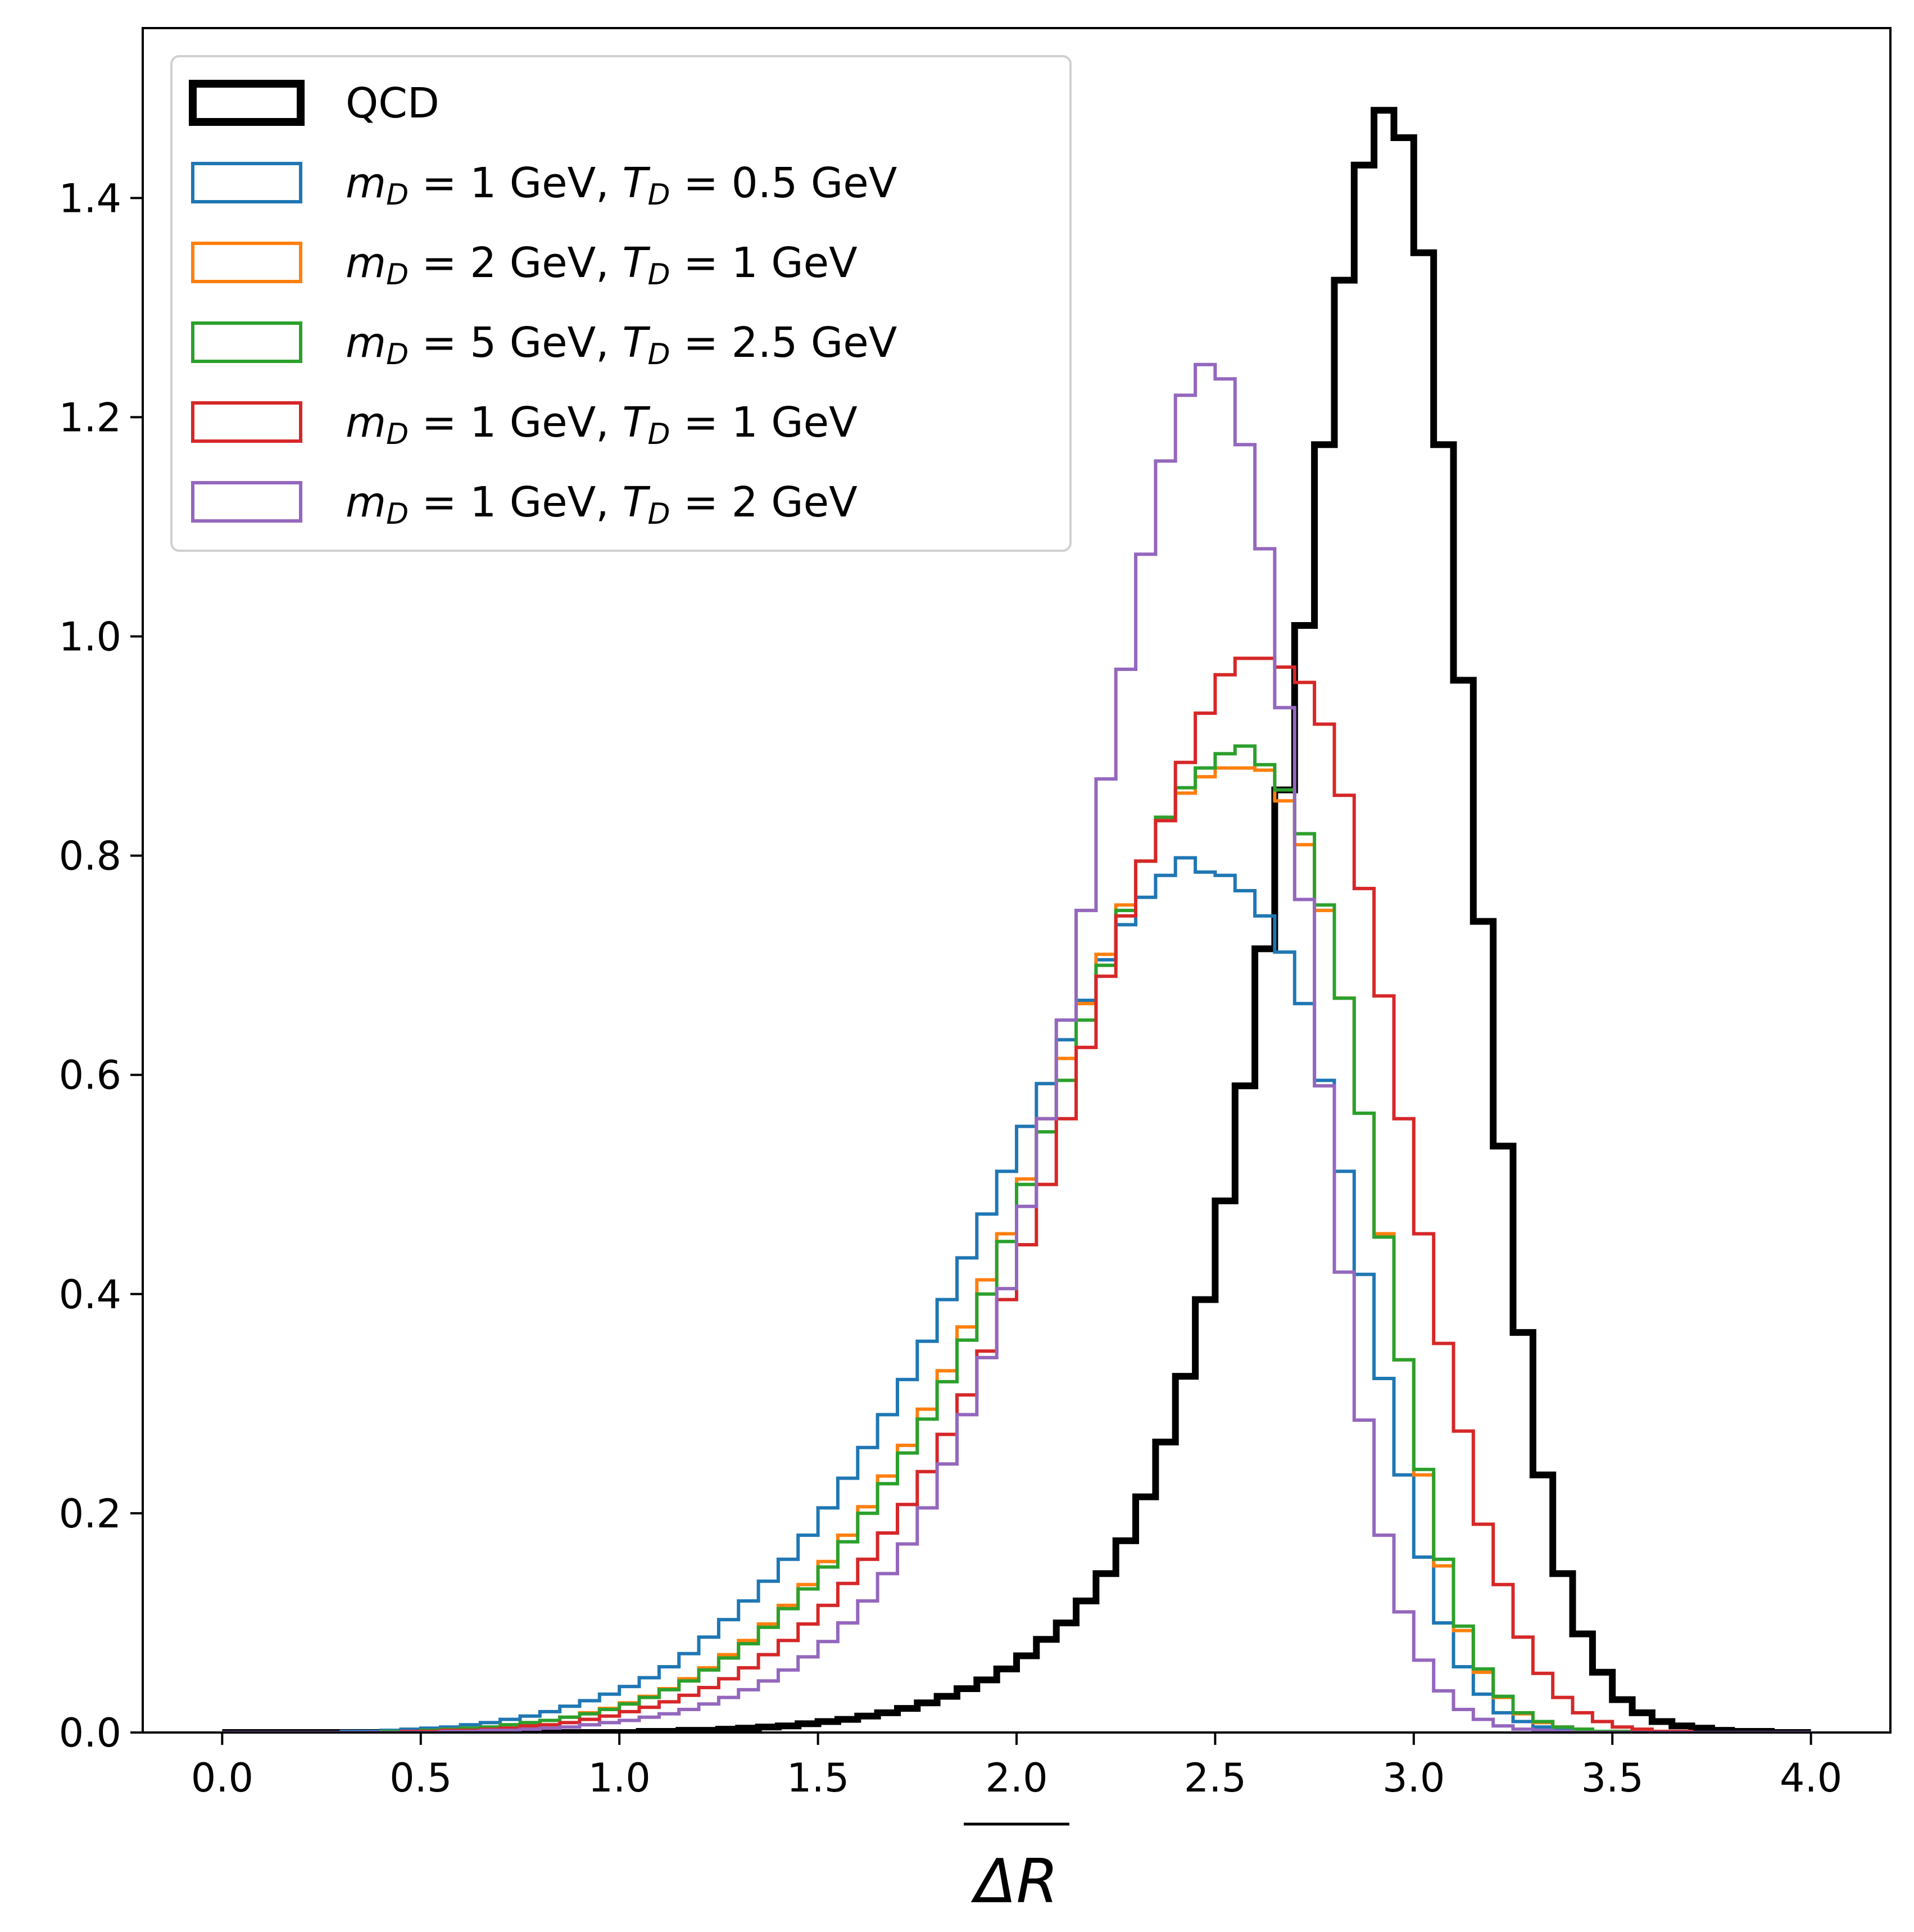 This screenshot has width=1914, height=1932. Describe the element at coordinates (90, 637) in the screenshot. I see `y-tick-label: 1.0` at that location.